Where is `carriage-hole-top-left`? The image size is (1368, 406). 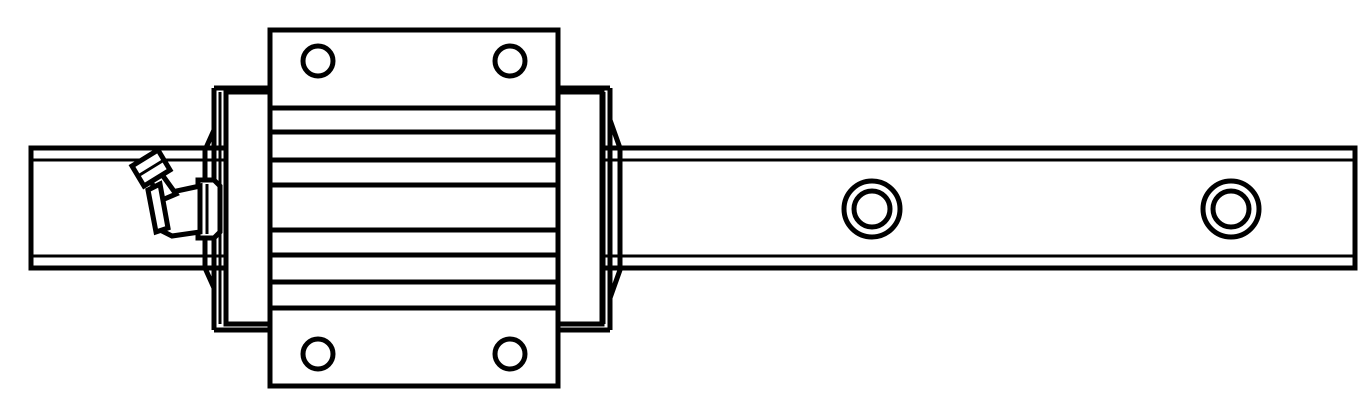
carriage-hole-top-left is located at coordinates (318, 61).